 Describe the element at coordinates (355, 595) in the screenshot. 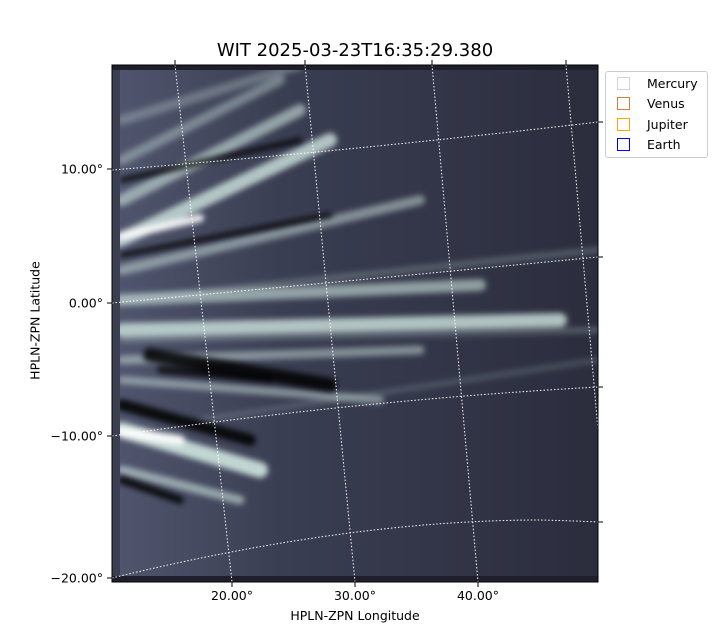

I see `x-tick-label: 30.00°` at that location.